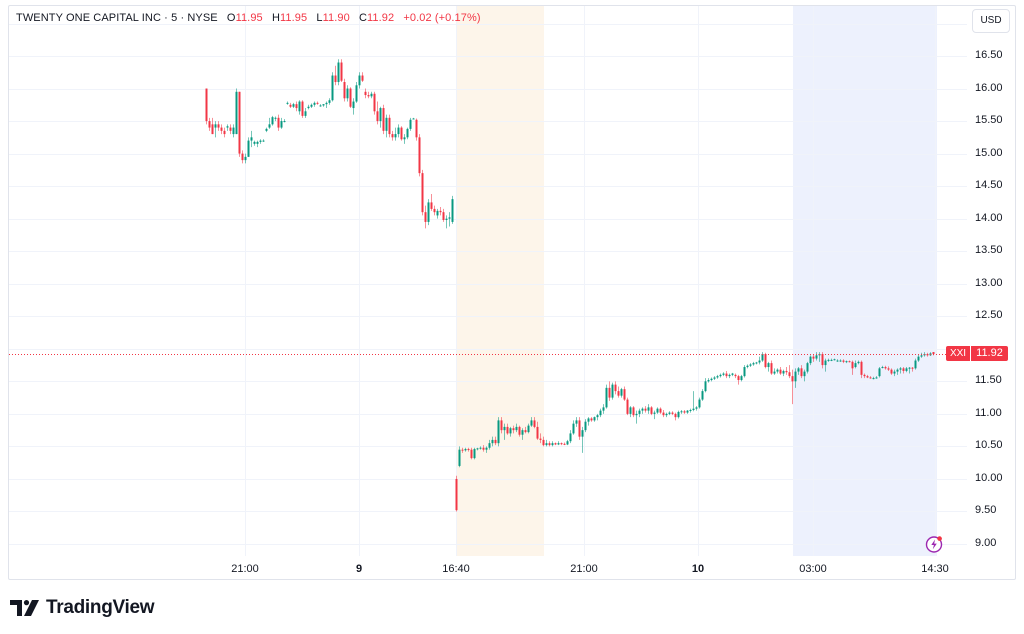 The height and width of the screenshot is (634, 1024). What do you see at coordinates (117, 18) in the screenshot?
I see `symbol-title: TWENTY ONE CAPITAL INC · 5 · NYSE` at bounding box center [117, 18].